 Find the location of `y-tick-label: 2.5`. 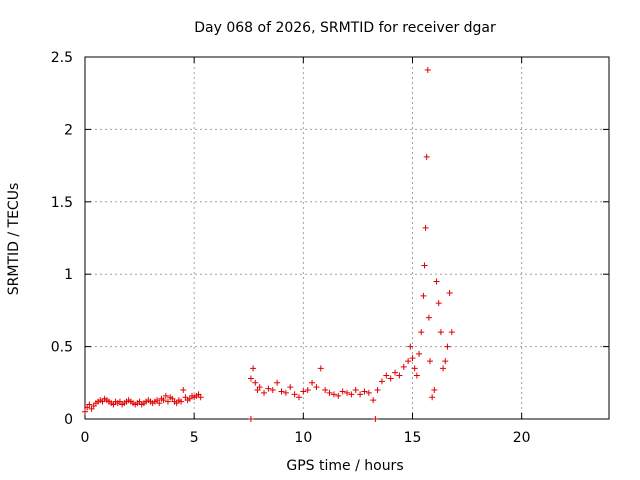

y-tick-label: 2.5 is located at coordinates (62, 58).